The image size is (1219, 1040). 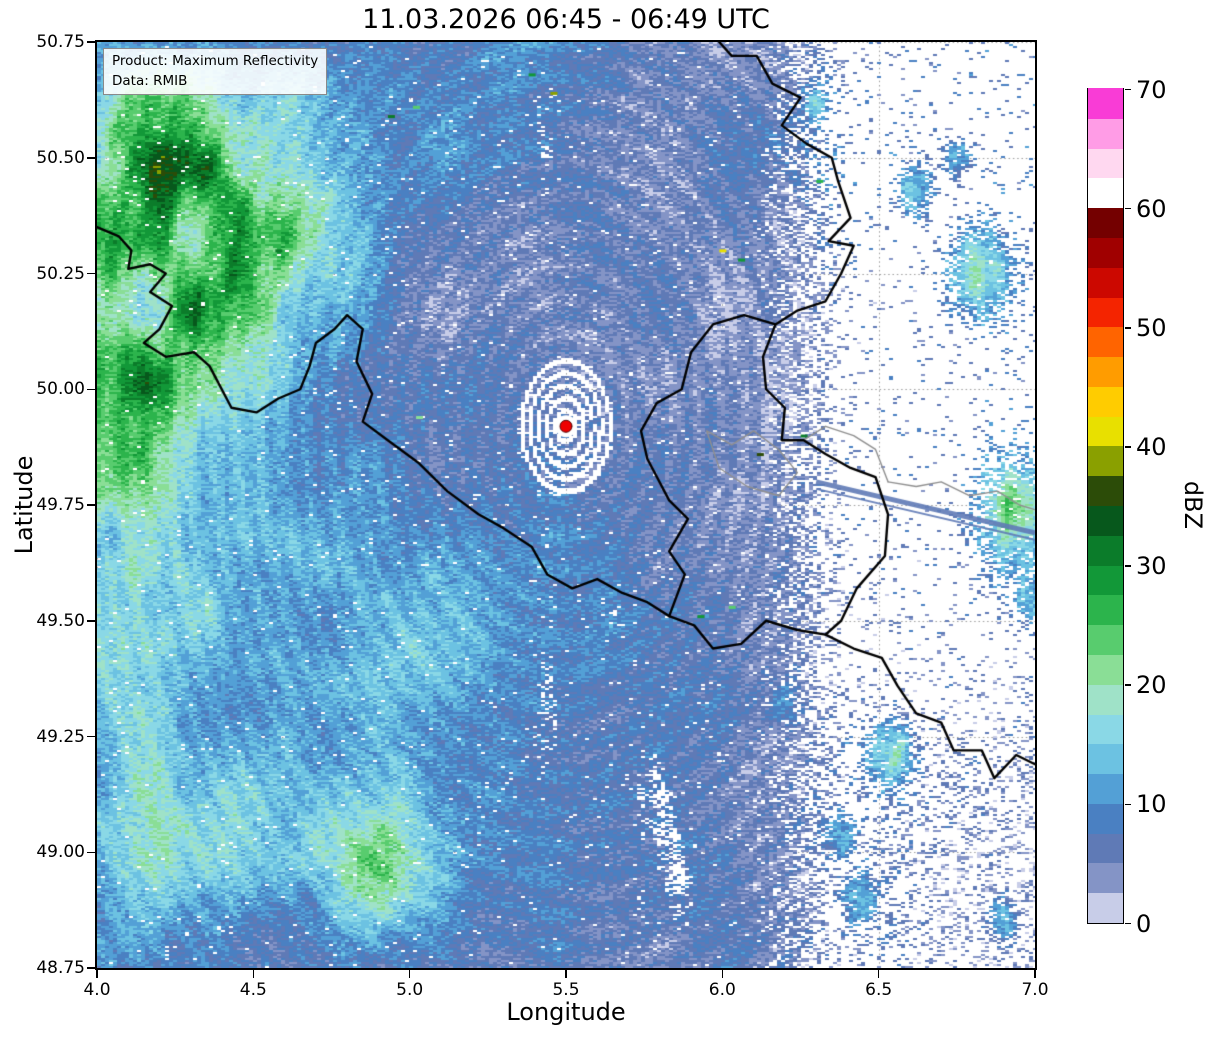 What do you see at coordinates (60, 736) in the screenshot?
I see `y-tick-label: 49.25` at bounding box center [60, 736].